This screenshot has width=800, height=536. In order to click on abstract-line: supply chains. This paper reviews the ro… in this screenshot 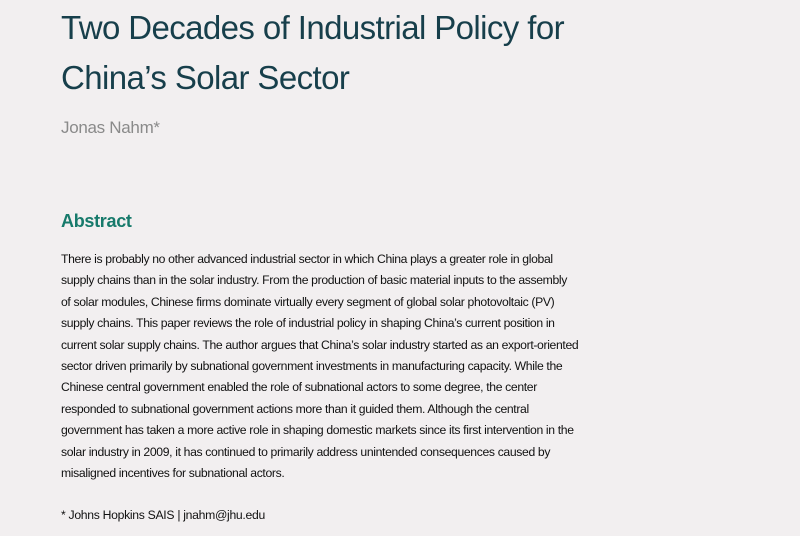, I will do `click(308, 323)`.